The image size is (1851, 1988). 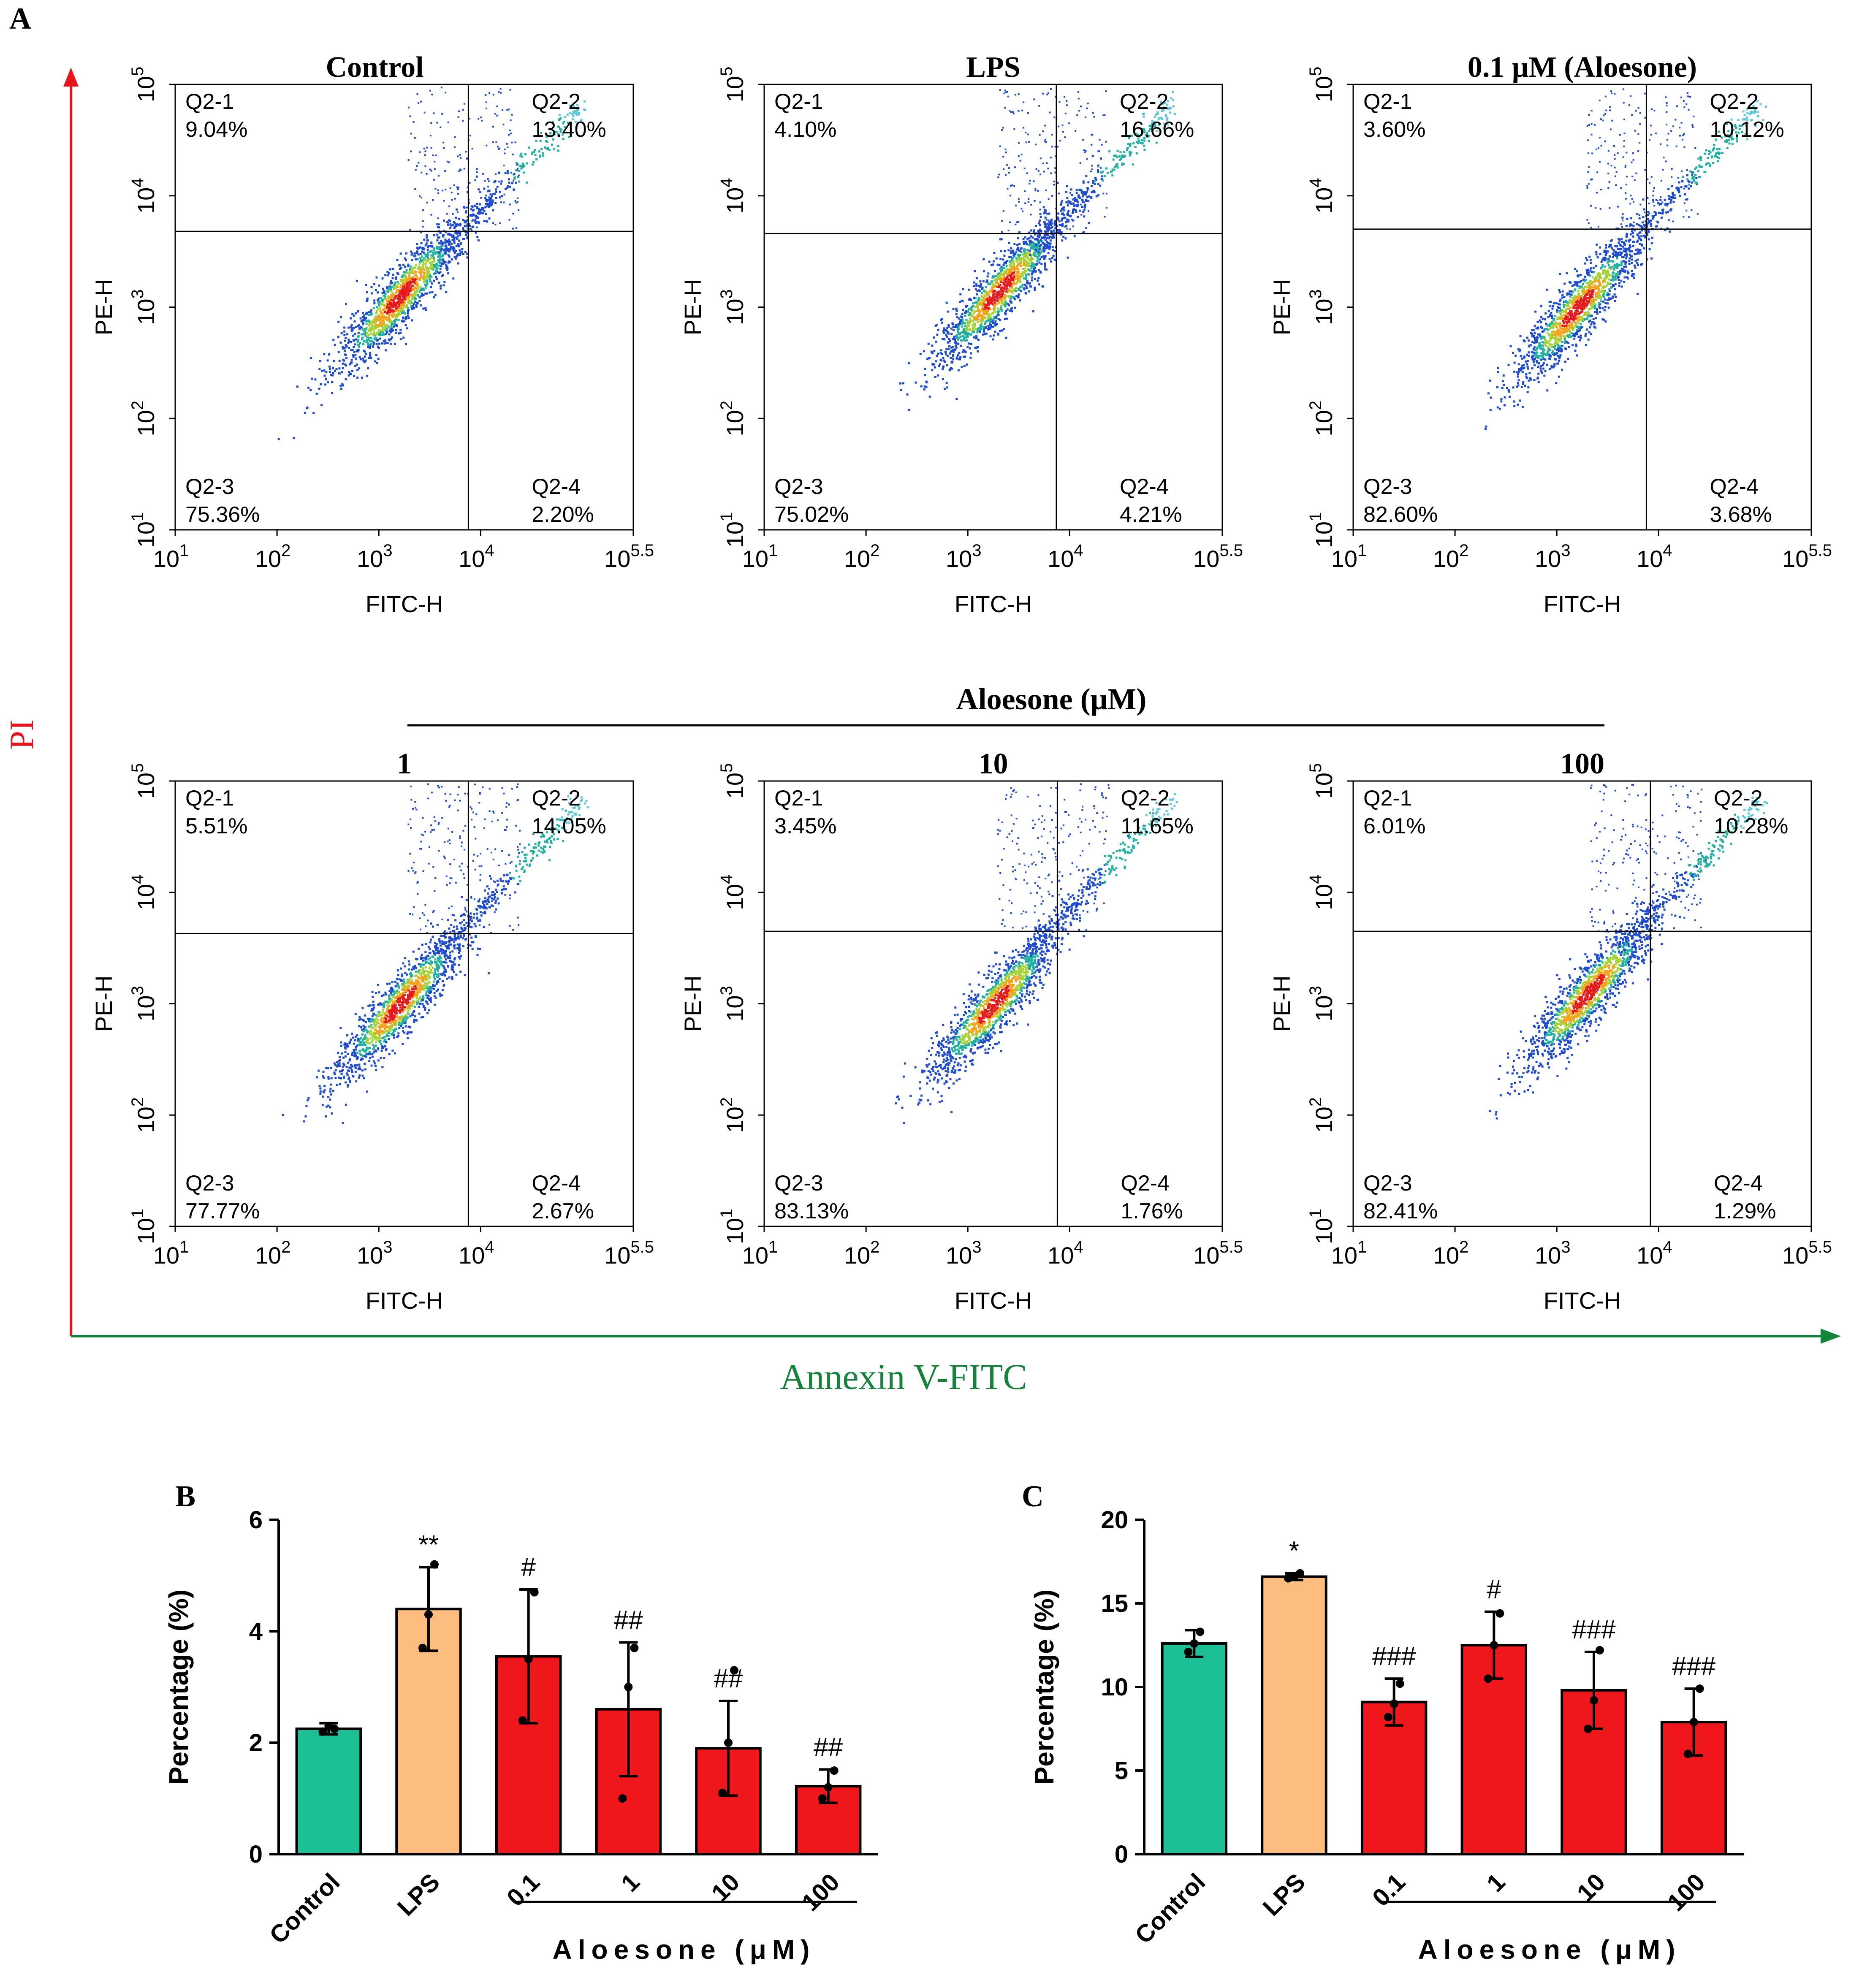 What do you see at coordinates (556, 487) in the screenshot?
I see `quadrant-name: Q2-4` at bounding box center [556, 487].